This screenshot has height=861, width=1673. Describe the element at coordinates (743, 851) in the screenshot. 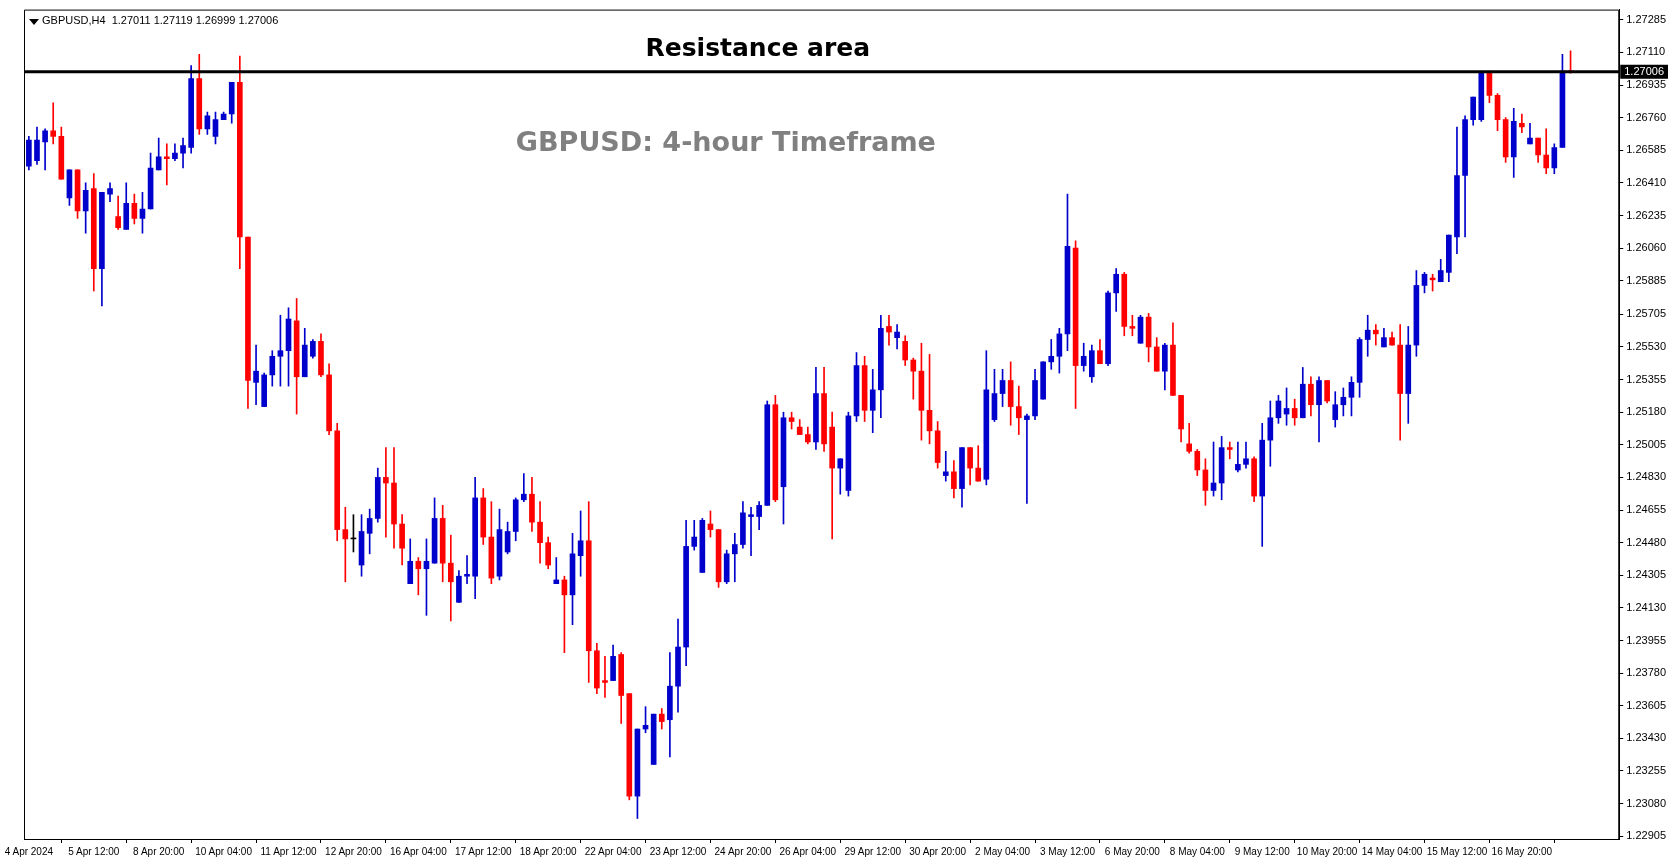

I see `x-tick-label: 24 Apr 20:00` at that location.